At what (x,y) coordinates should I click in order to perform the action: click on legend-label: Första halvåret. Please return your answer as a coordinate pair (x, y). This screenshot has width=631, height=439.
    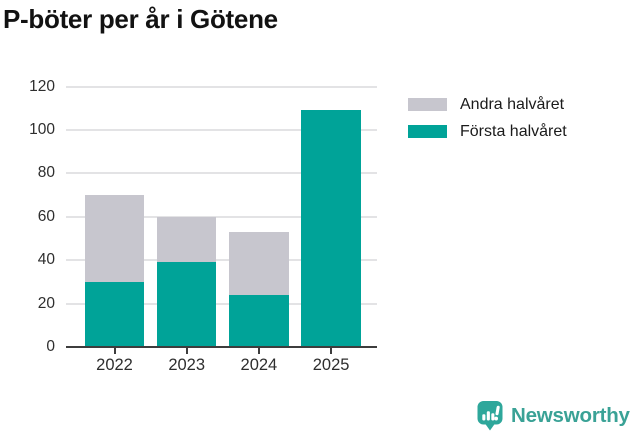
    Looking at the image, I should click on (513, 131).